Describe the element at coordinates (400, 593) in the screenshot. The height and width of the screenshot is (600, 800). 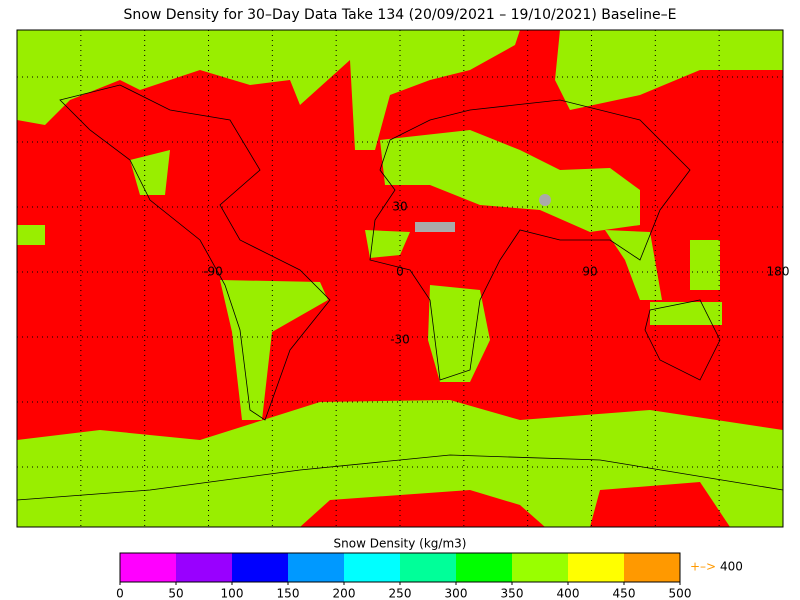
I see `colorbar-tick-label: 250` at that location.